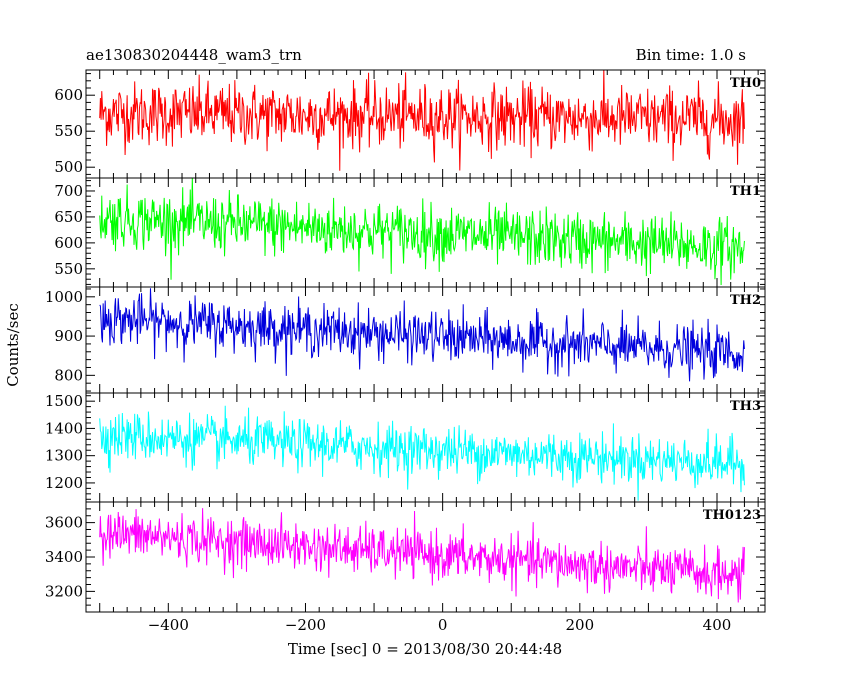 The image size is (850, 685). What do you see at coordinates (64, 523) in the screenshot?
I see `y-tick-label: 3600` at bounding box center [64, 523].